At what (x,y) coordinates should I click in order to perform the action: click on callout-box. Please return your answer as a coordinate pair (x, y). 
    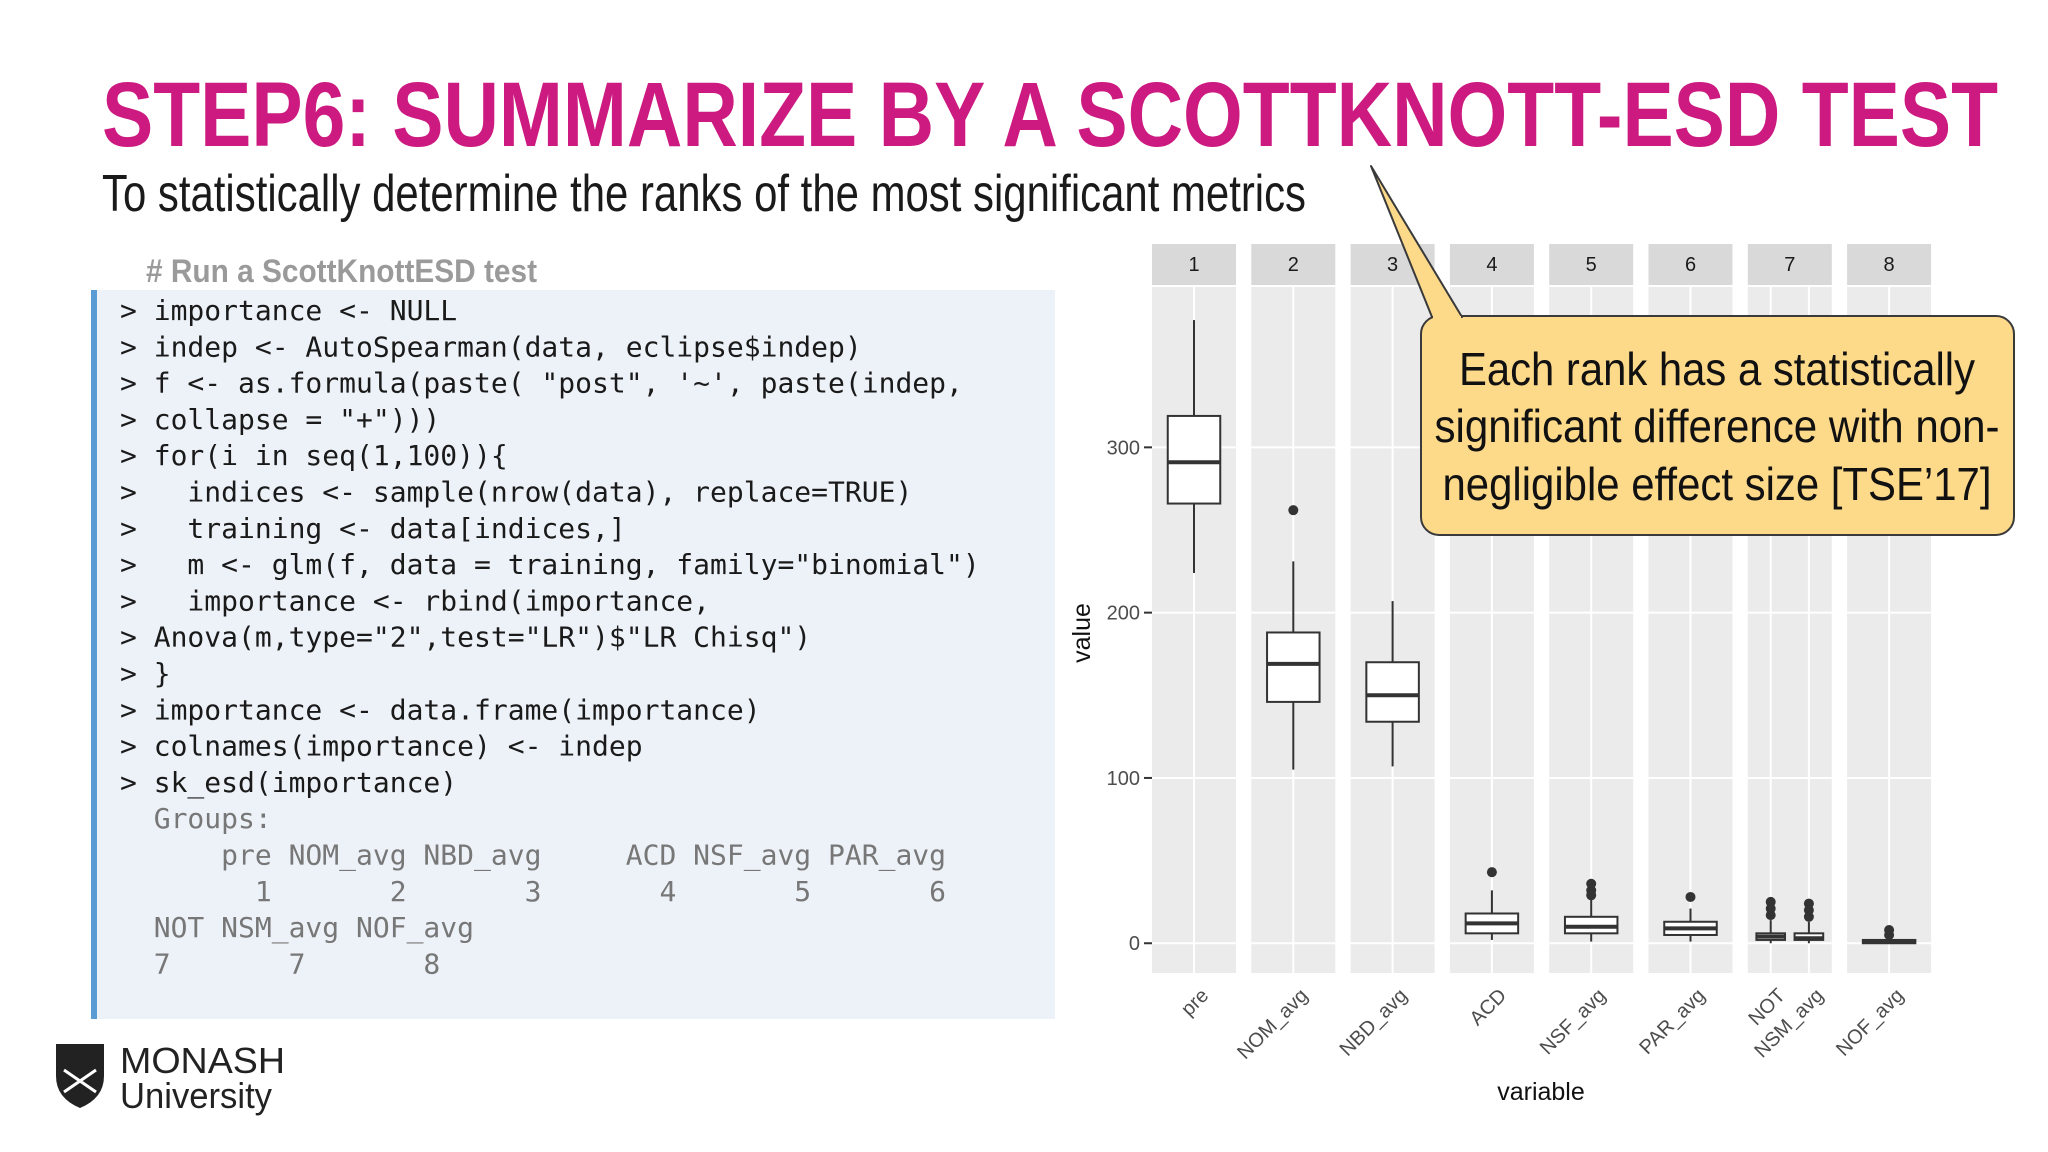
    Looking at the image, I should click on (1717, 425).